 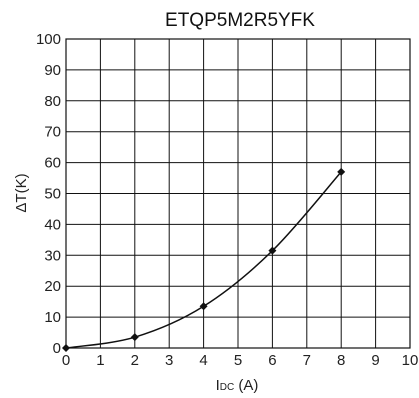 I want to click on x-axis-label: IDC (A), so click(x=237, y=385).